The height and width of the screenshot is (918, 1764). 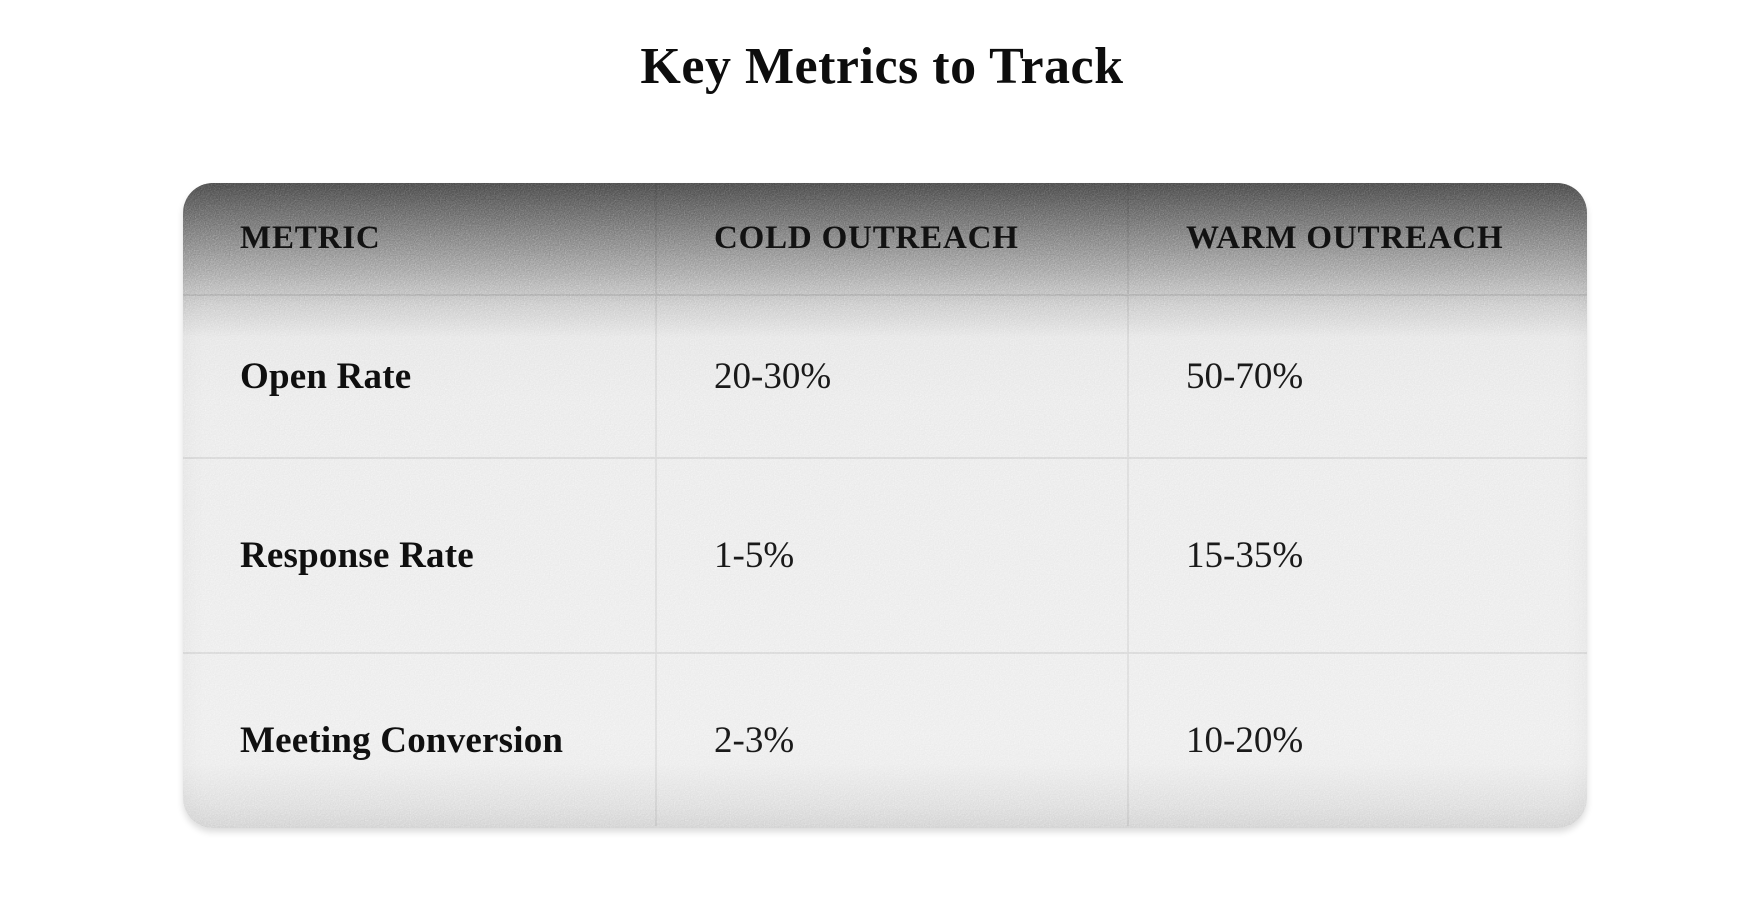 What do you see at coordinates (420, 740) in the screenshot?
I see `metric-label: Meeting Conversion` at bounding box center [420, 740].